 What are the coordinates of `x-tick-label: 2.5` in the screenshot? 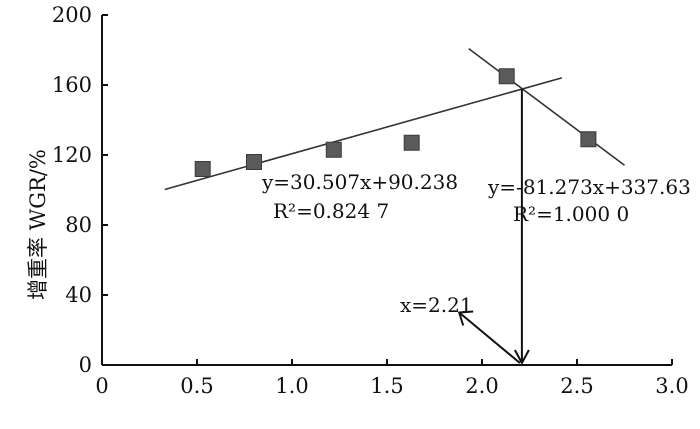 It's located at (576, 386).